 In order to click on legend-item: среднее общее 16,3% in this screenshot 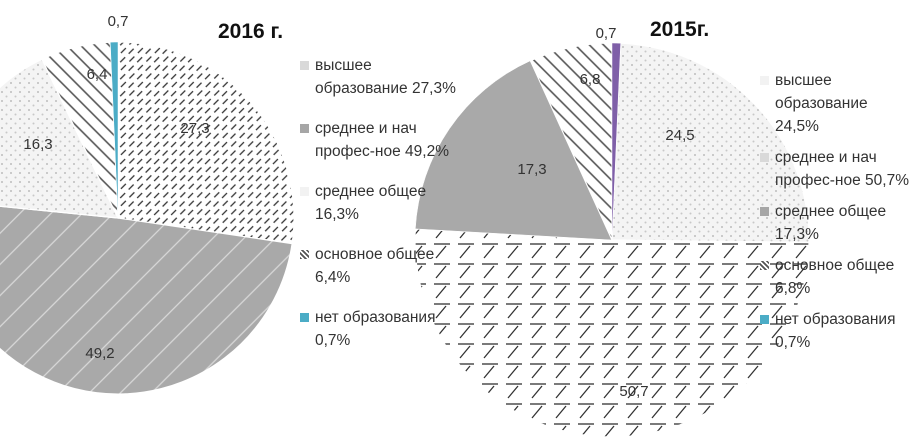, I will do `click(390, 203)`.